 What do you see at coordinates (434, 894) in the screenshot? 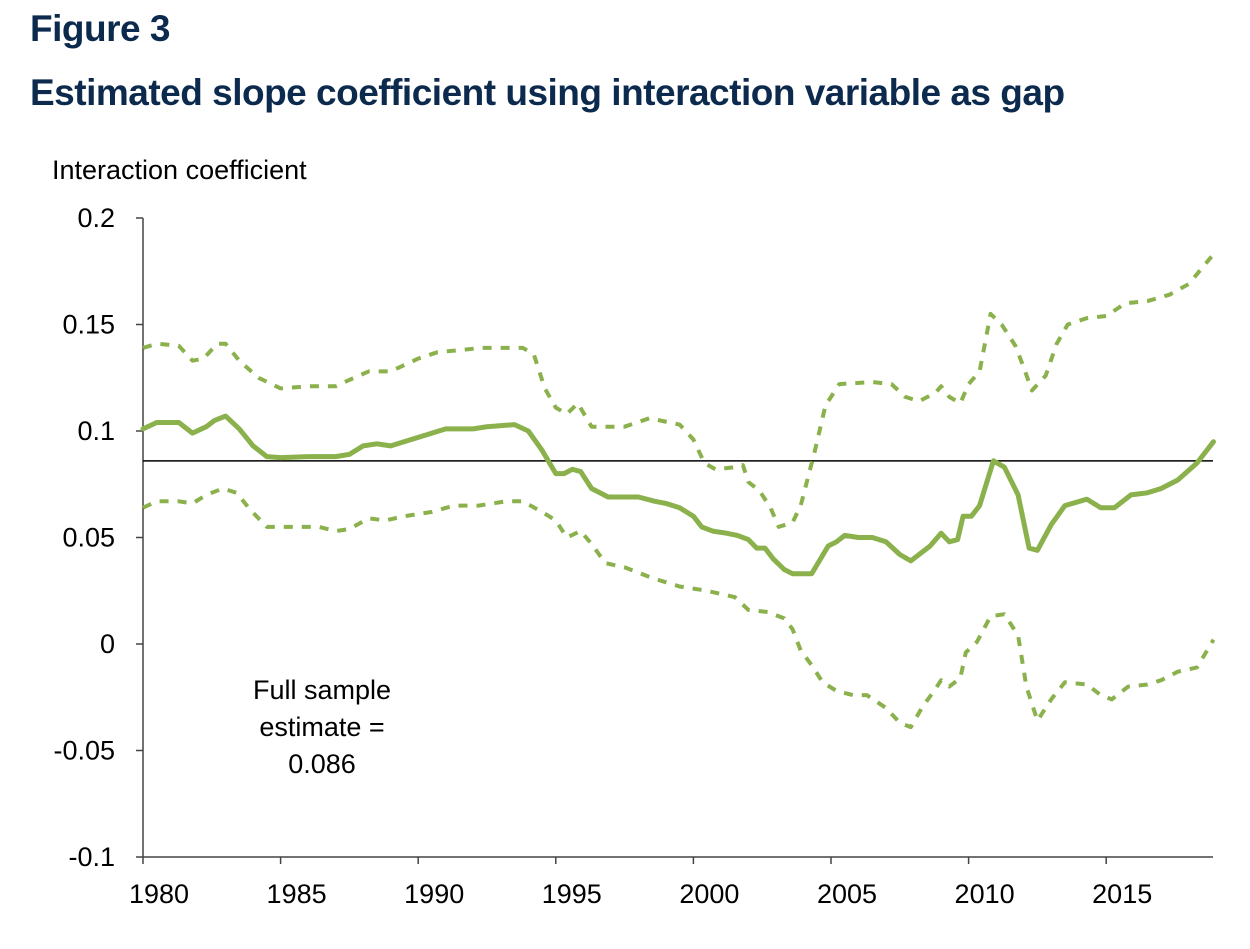
I see `x-tick-label: 1990` at bounding box center [434, 894].